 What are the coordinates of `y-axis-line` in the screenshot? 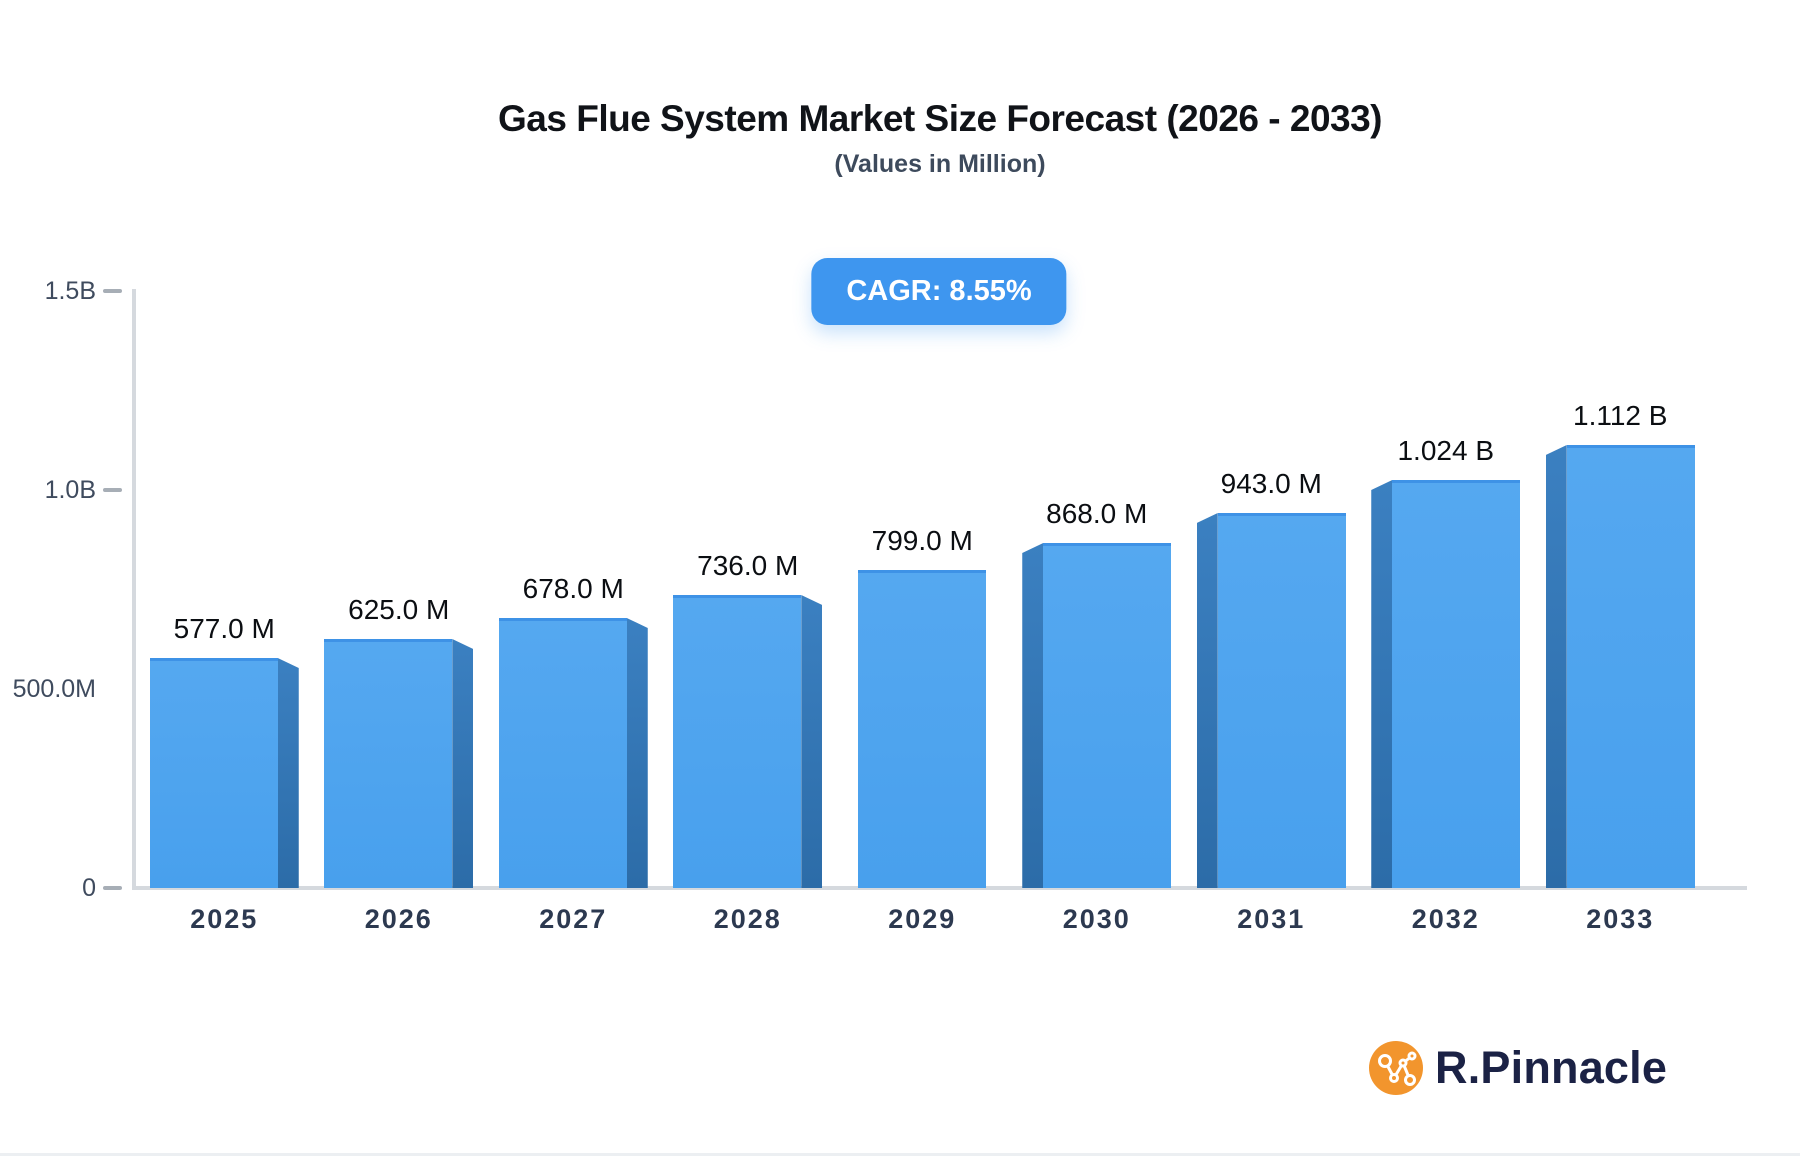 It's located at (134, 589).